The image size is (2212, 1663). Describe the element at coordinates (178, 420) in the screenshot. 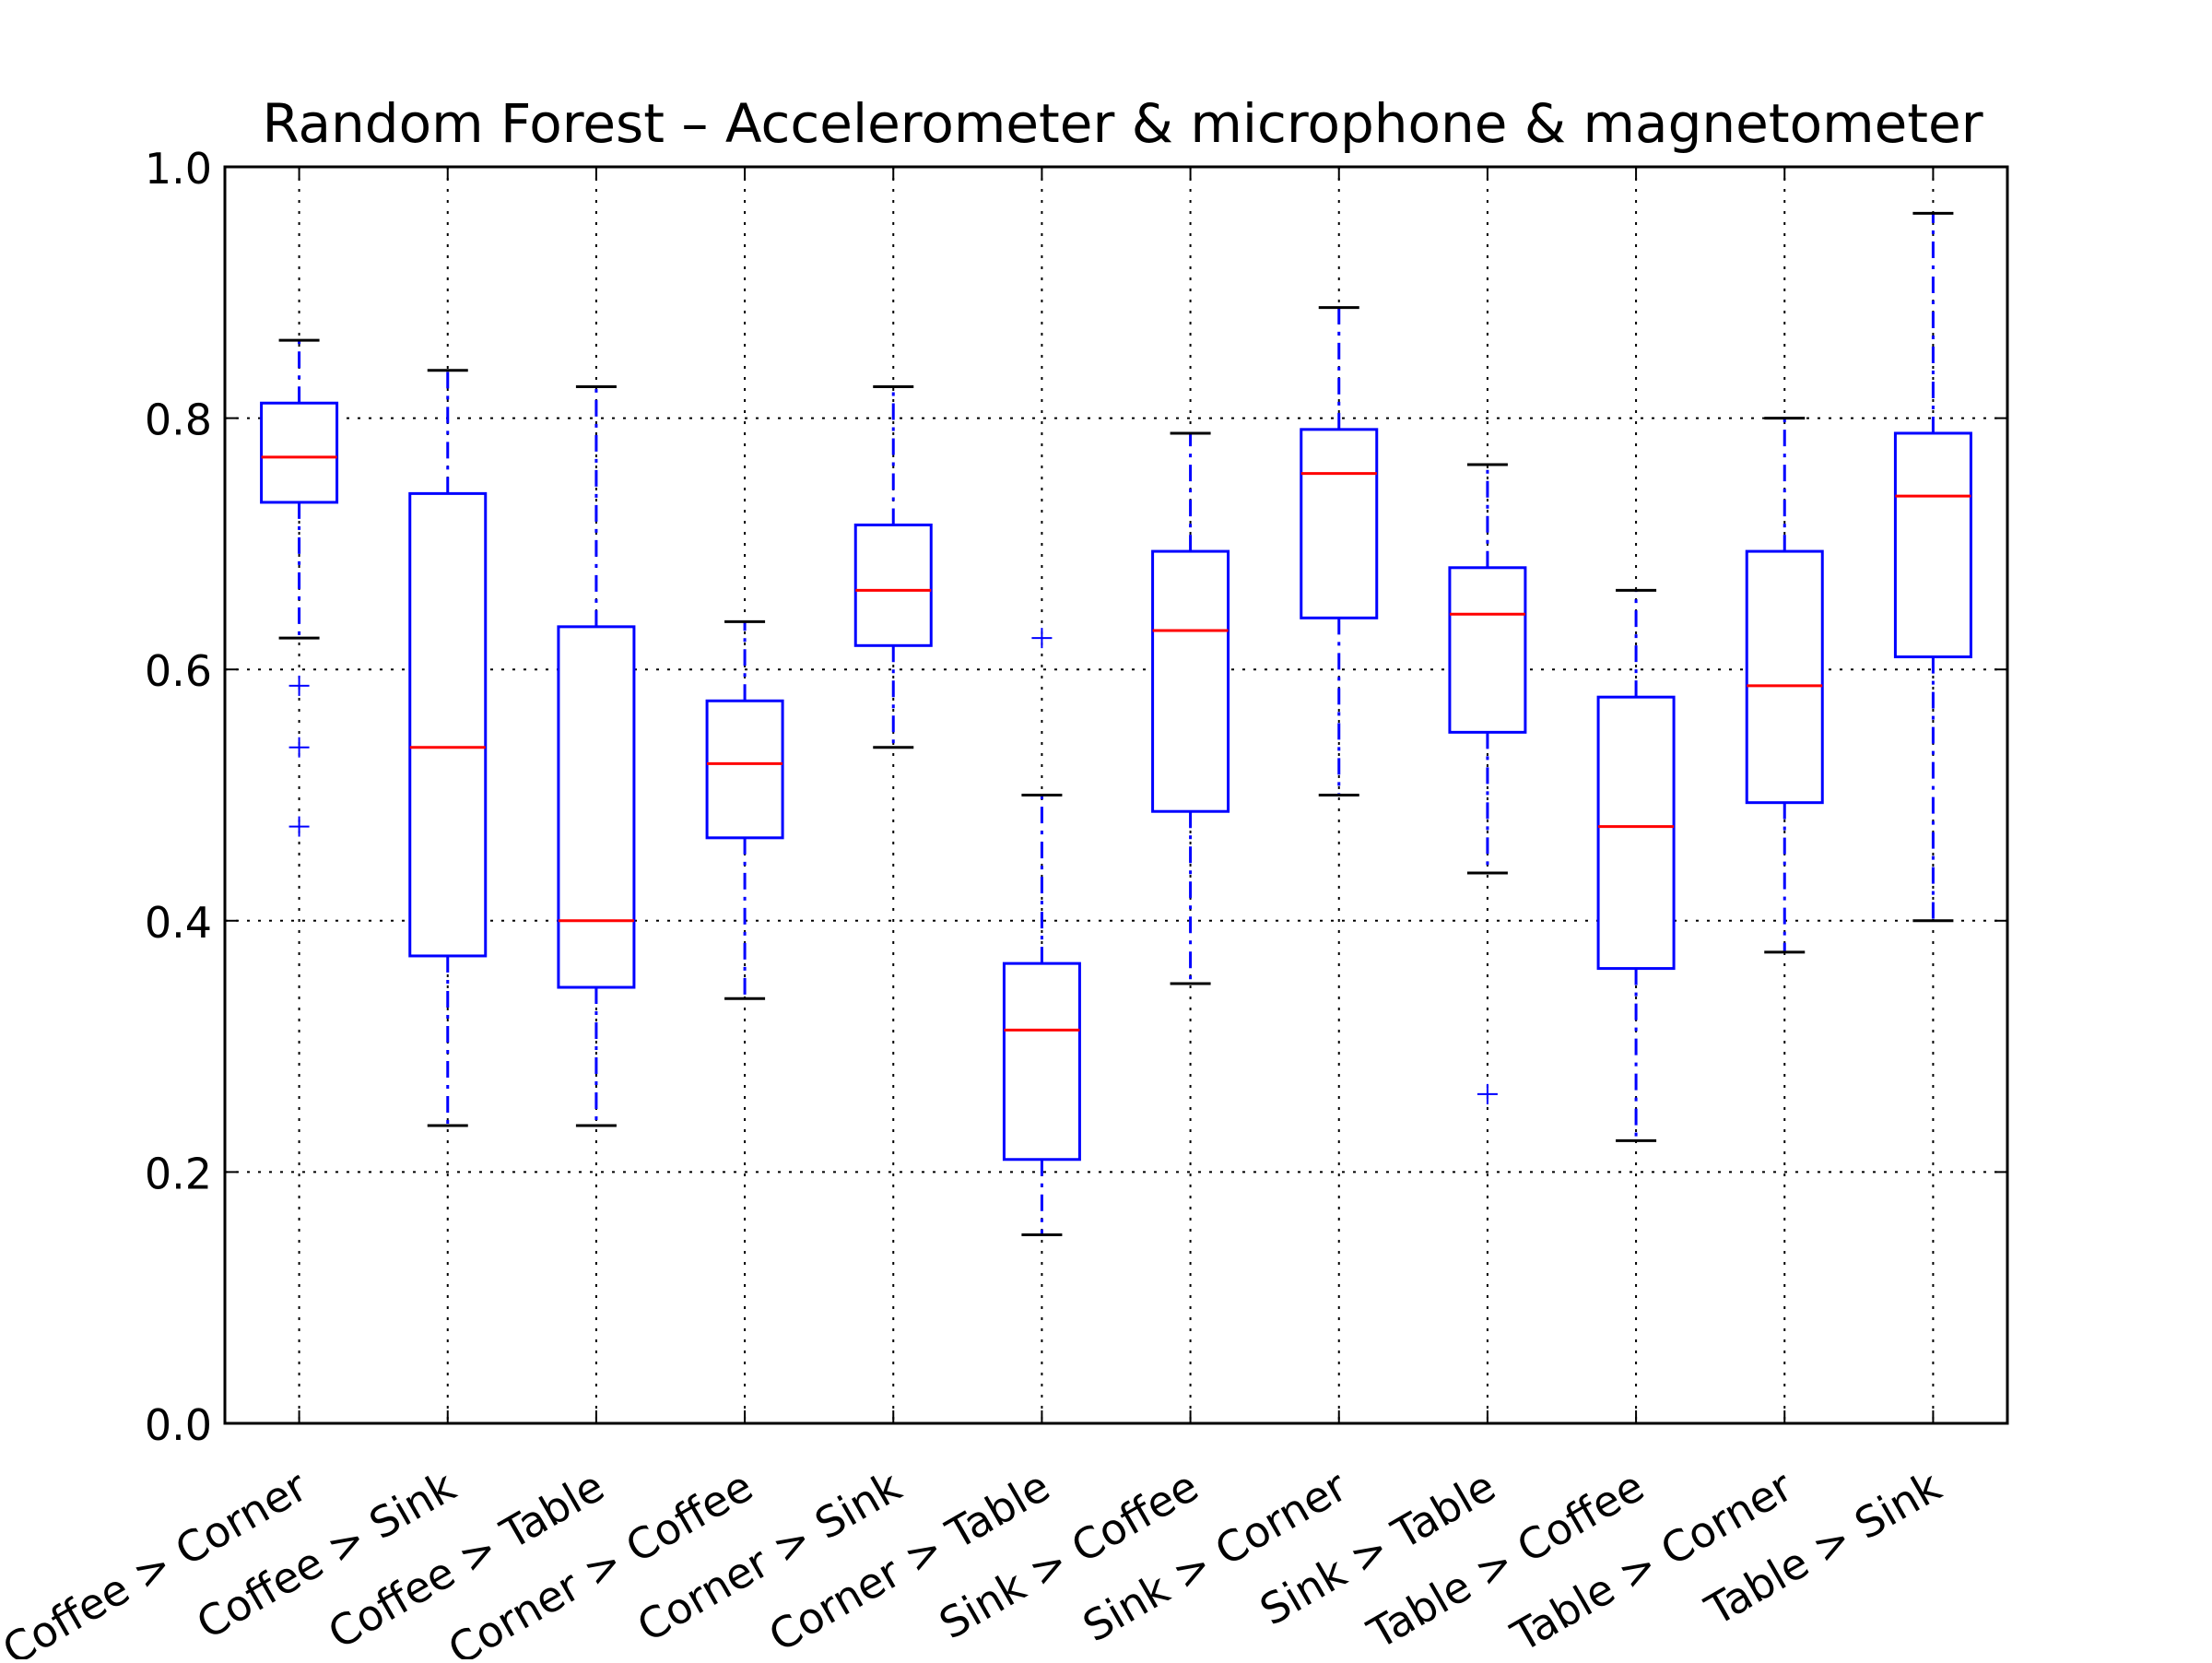

I see `y-tick-label: 0.8` at that location.